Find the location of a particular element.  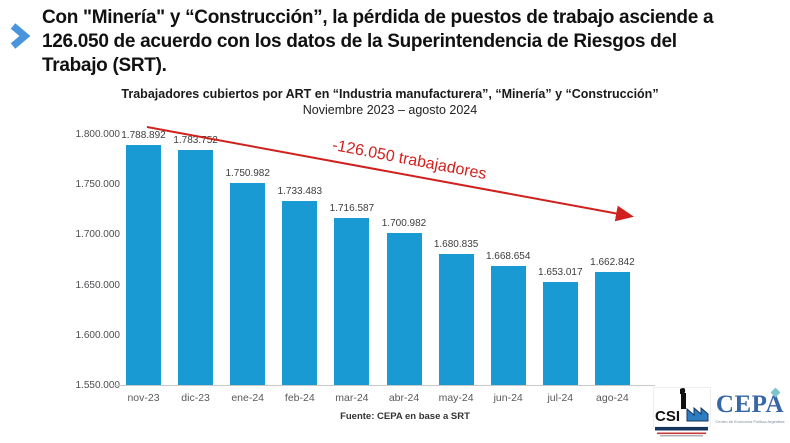

category-label: ago-24 is located at coordinates (612, 398).